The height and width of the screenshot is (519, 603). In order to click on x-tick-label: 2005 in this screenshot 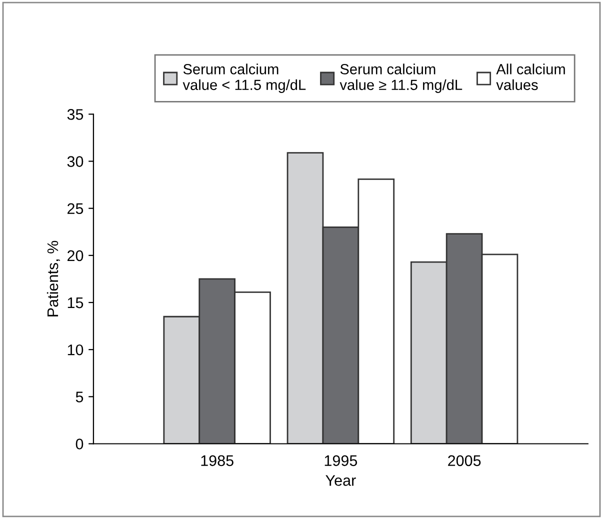, I will do `click(464, 460)`.